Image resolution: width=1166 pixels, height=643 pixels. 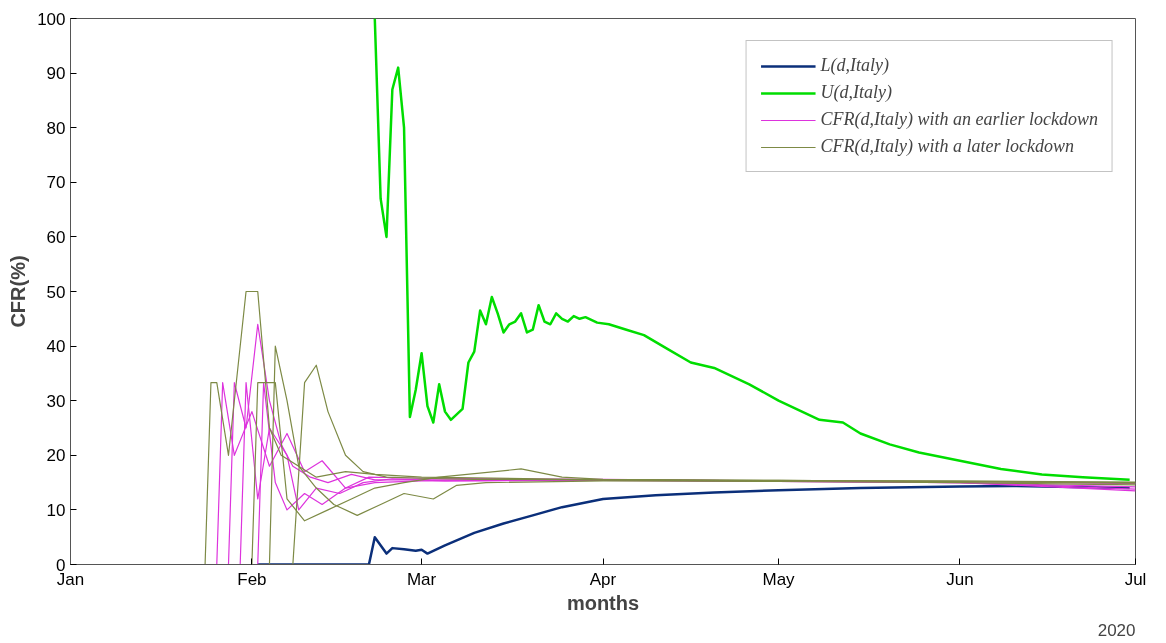 What do you see at coordinates (779, 579) in the screenshot?
I see `x-tick-label: May` at bounding box center [779, 579].